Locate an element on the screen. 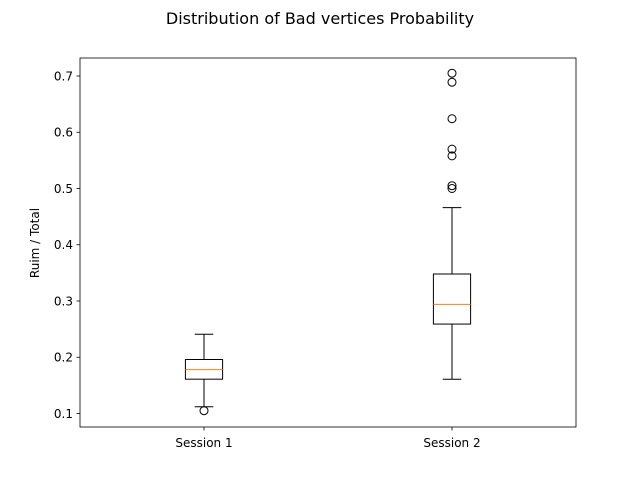  y-tick-label-5: 0.6 is located at coordinates (63, 133).